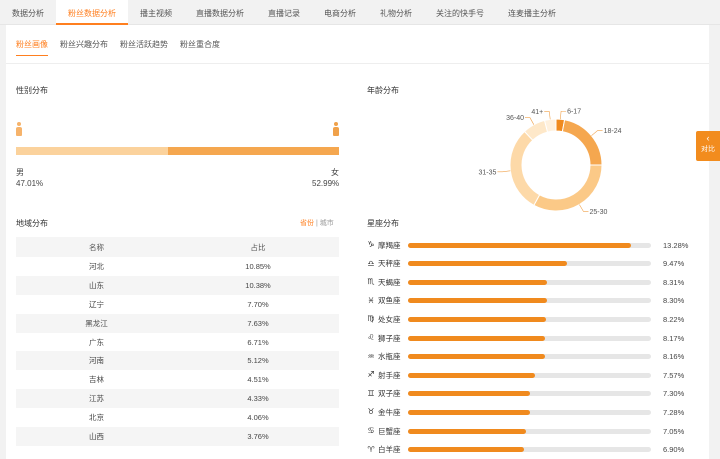 The height and width of the screenshot is (459, 720). What do you see at coordinates (326, 183) in the screenshot?
I see `female-pct: 52.99%` at bounding box center [326, 183].